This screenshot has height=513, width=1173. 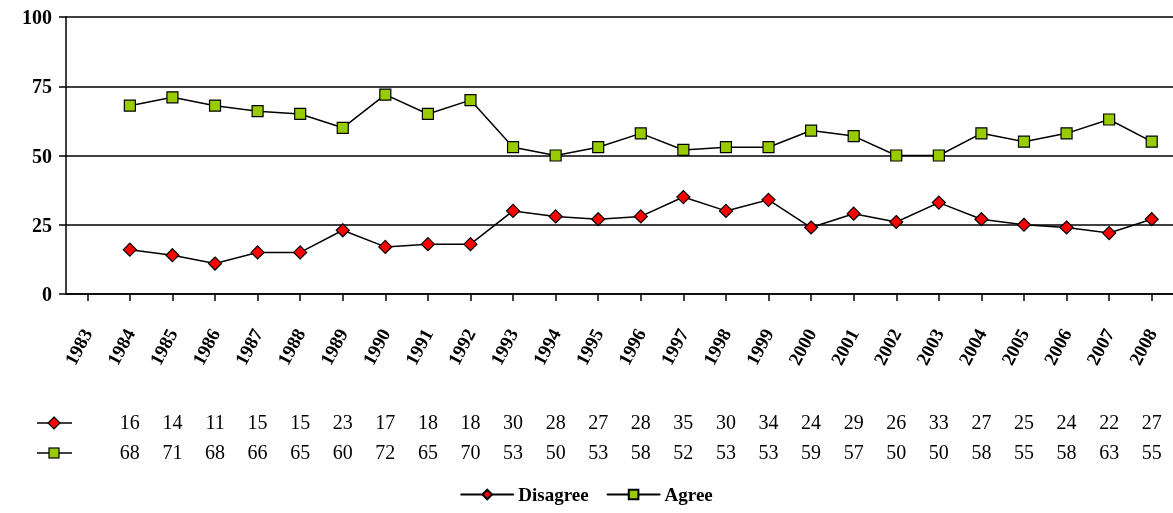 What do you see at coordinates (844, 347) in the screenshot?
I see `x-tick-label: 2001` at bounding box center [844, 347].